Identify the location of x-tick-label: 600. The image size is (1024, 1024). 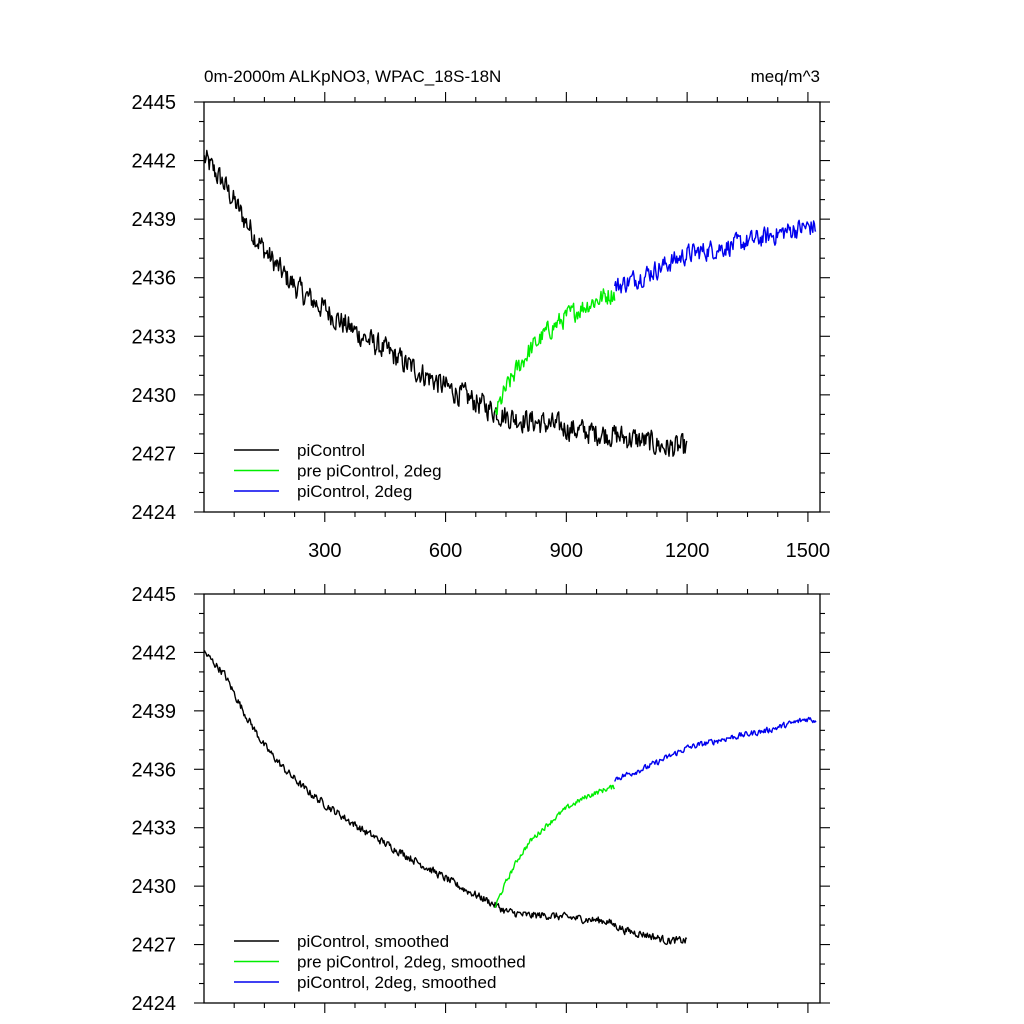
(445, 551).